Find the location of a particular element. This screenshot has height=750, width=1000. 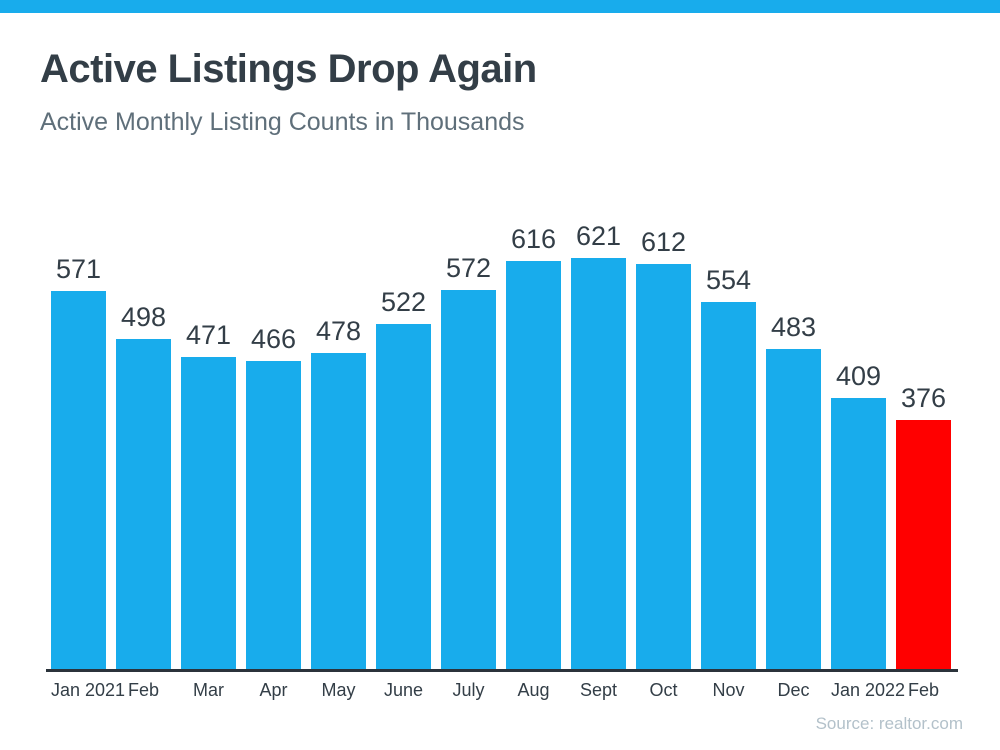

bar-value-label: 478 is located at coordinates (338, 331).